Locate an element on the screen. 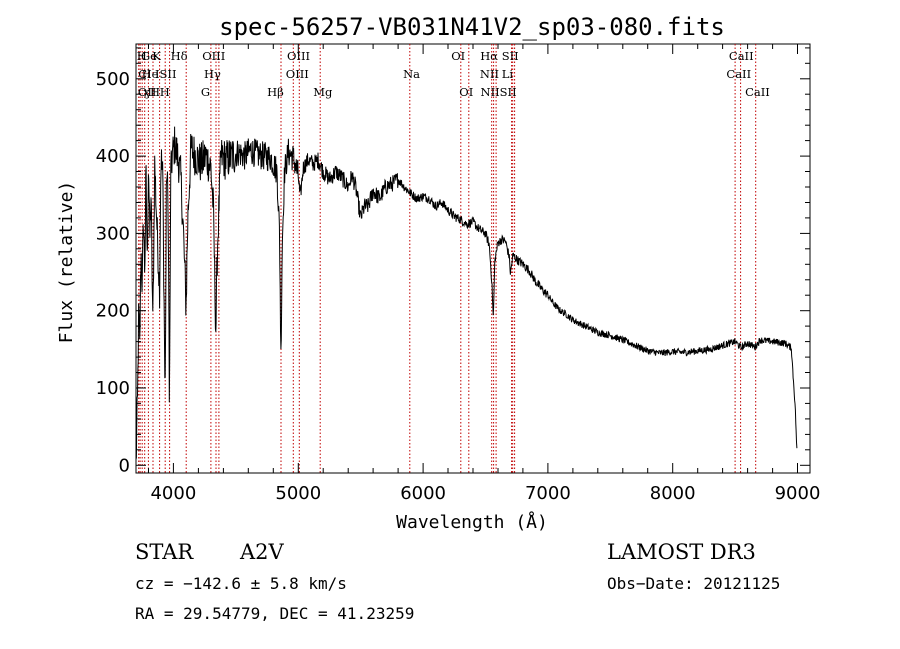 The image size is (900, 649). x-tick-label: 5000 is located at coordinates (298, 493).